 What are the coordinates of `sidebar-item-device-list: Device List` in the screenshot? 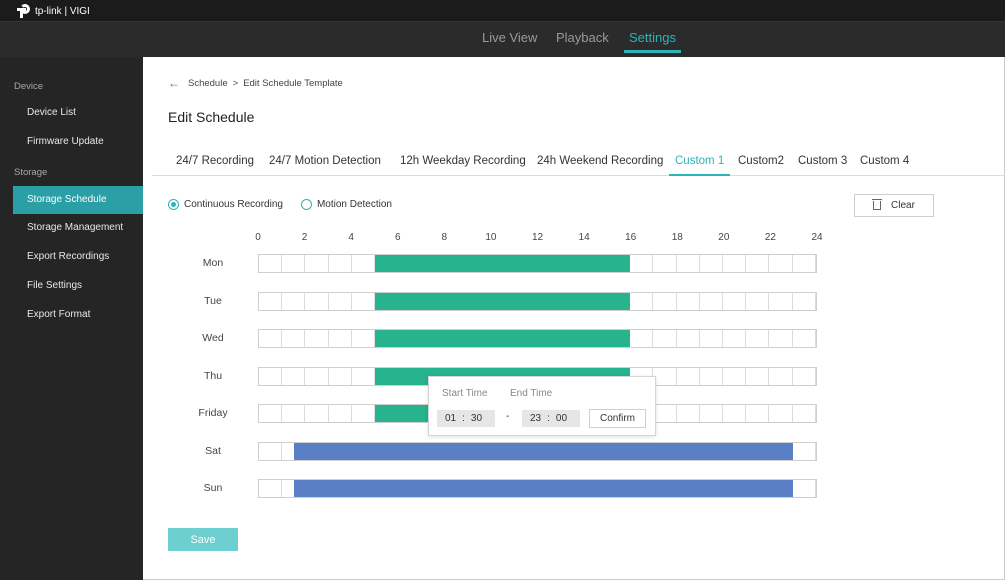 It's located at (51, 112).